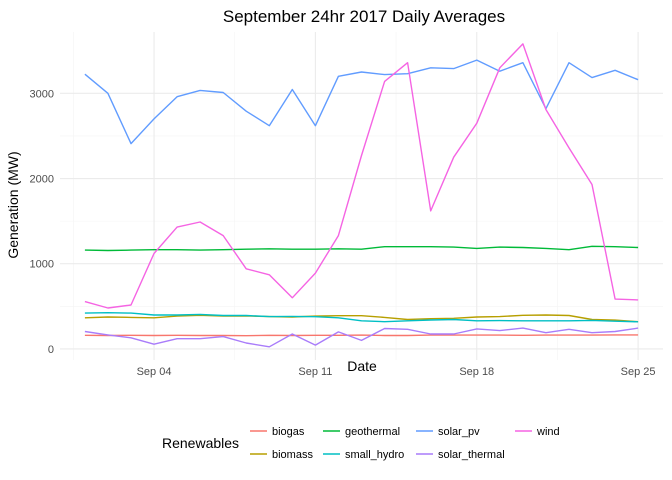 This screenshot has width=672, height=480. Describe the element at coordinates (292, 455) in the screenshot. I see `legend-label: biomass` at that location.